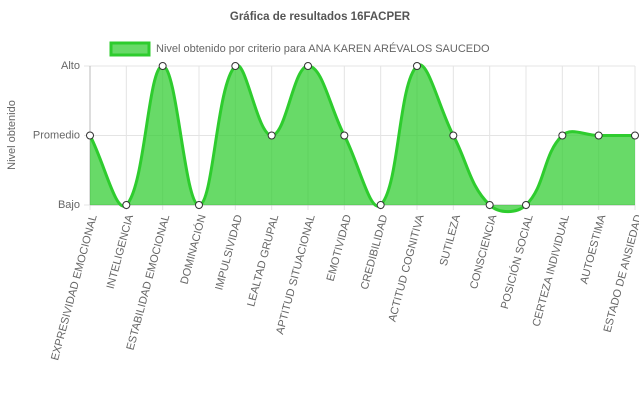  I want to click on y-axis-title: Nivel obtenido, so click(12, 135).